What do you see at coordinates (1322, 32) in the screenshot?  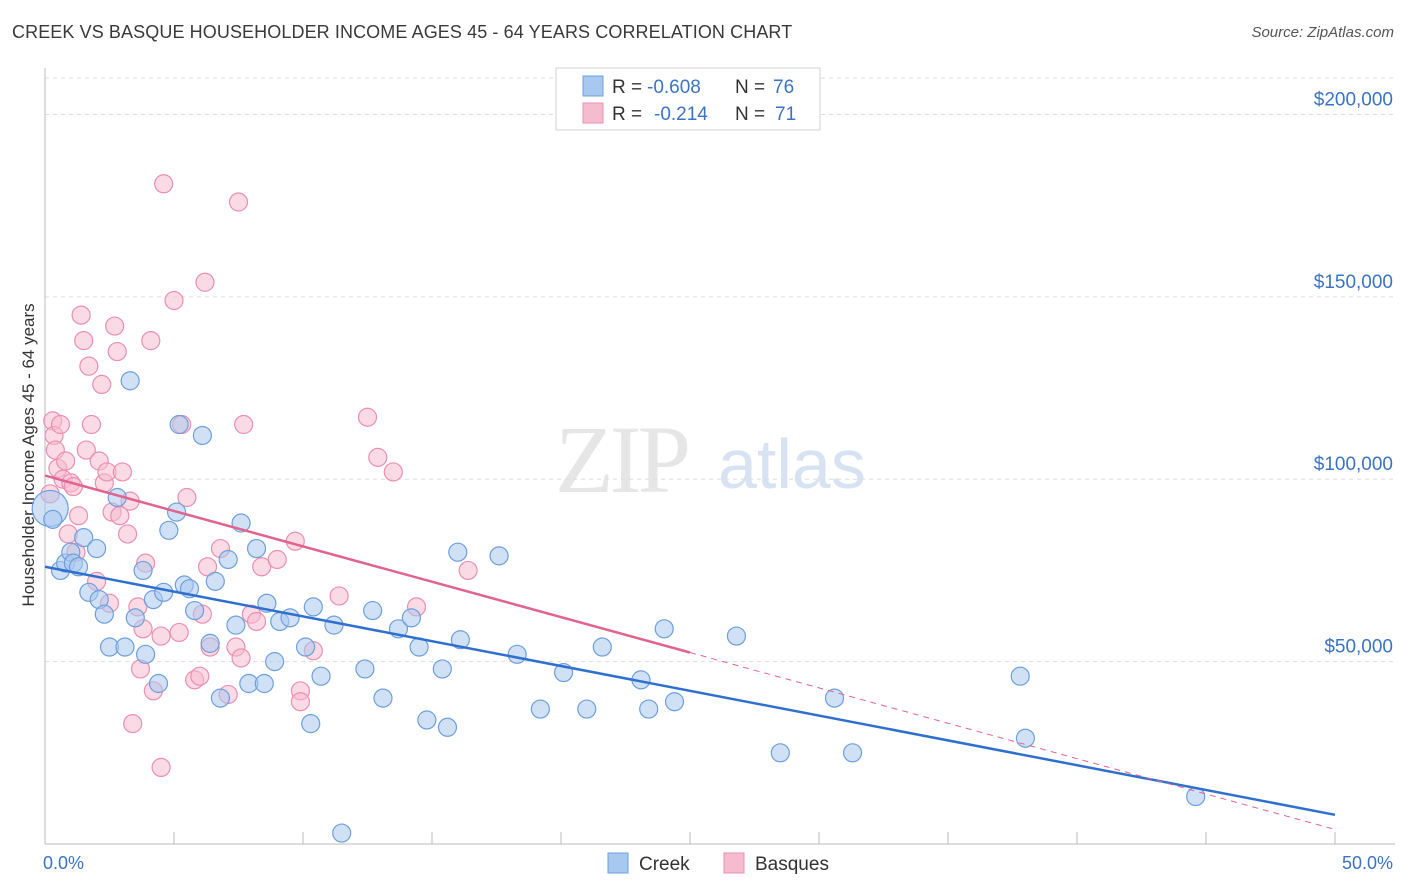 I see `source-label: Source: ZipAtlas.com` at bounding box center [1322, 32].